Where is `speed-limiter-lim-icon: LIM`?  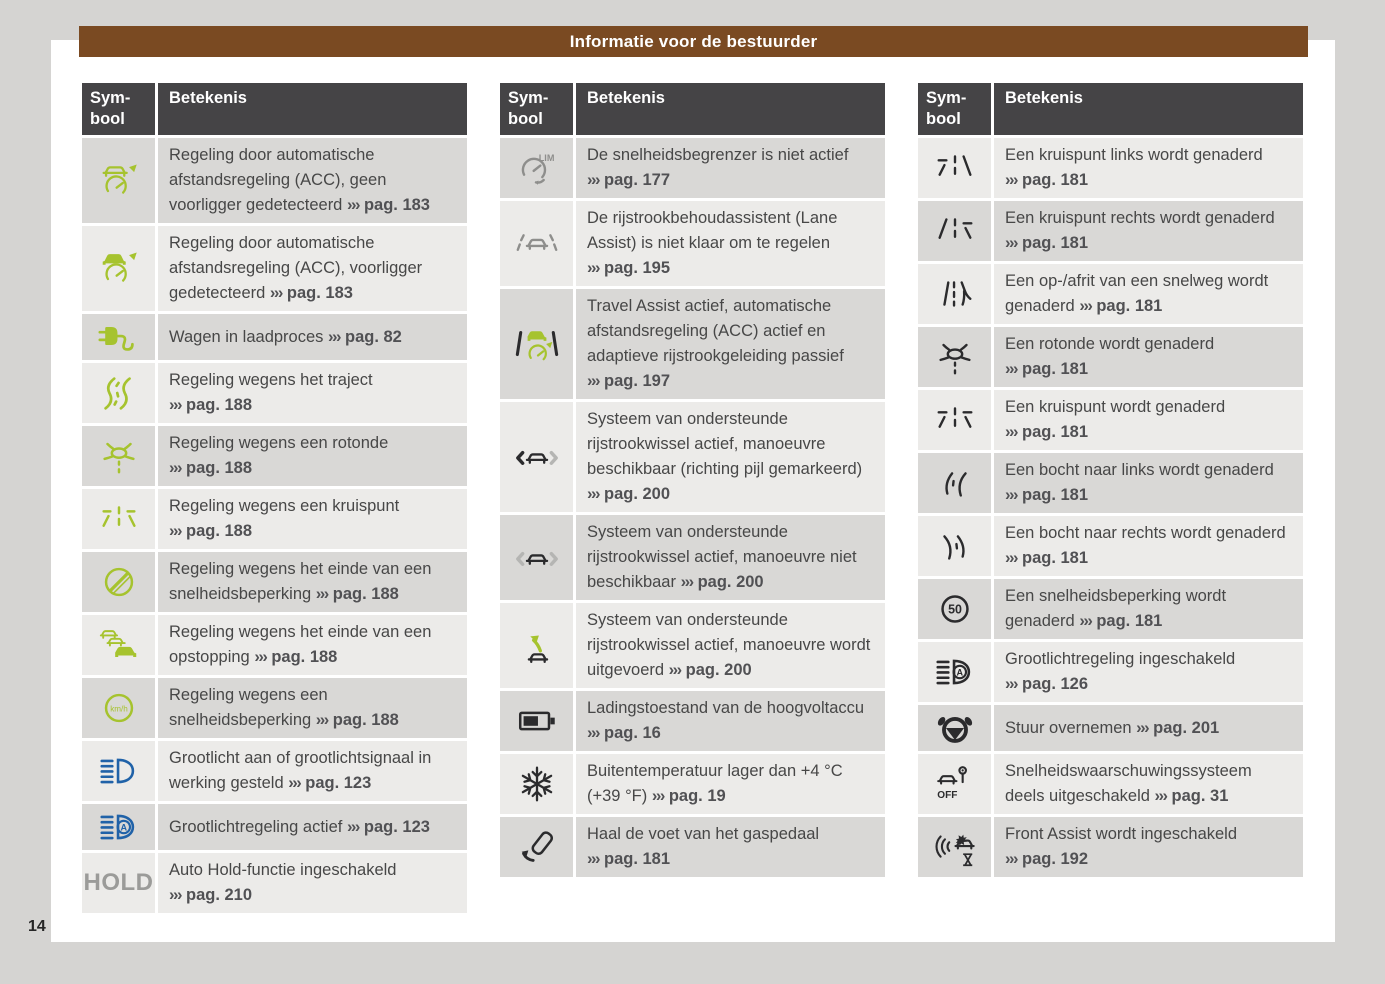
speed-limiter-lim-icon: LIM is located at coordinates (537, 168).